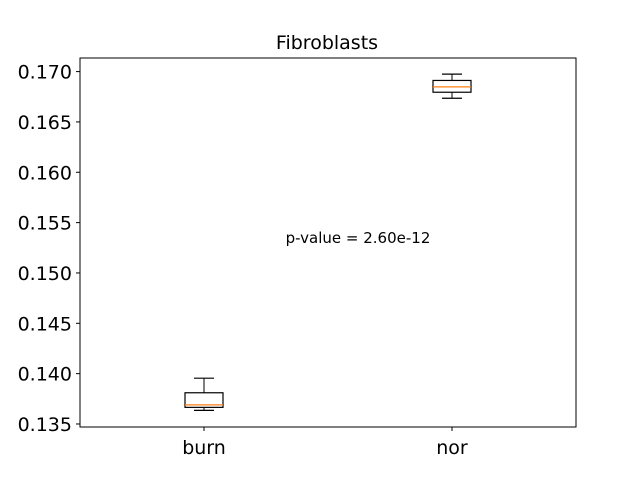 This screenshot has width=640, height=480. What do you see at coordinates (45, 375) in the screenshot?
I see `y-tick-label: 0.140` at bounding box center [45, 375].